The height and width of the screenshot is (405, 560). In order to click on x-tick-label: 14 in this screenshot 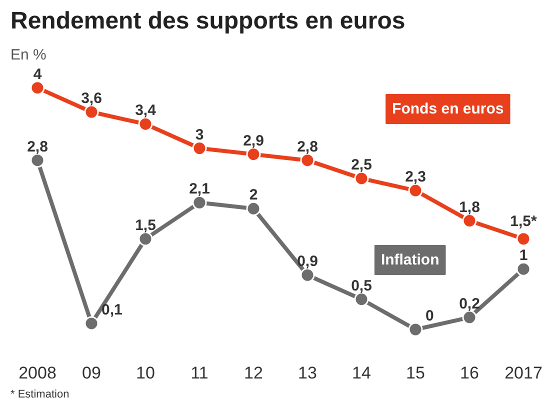, I will do `click(361, 373)`.